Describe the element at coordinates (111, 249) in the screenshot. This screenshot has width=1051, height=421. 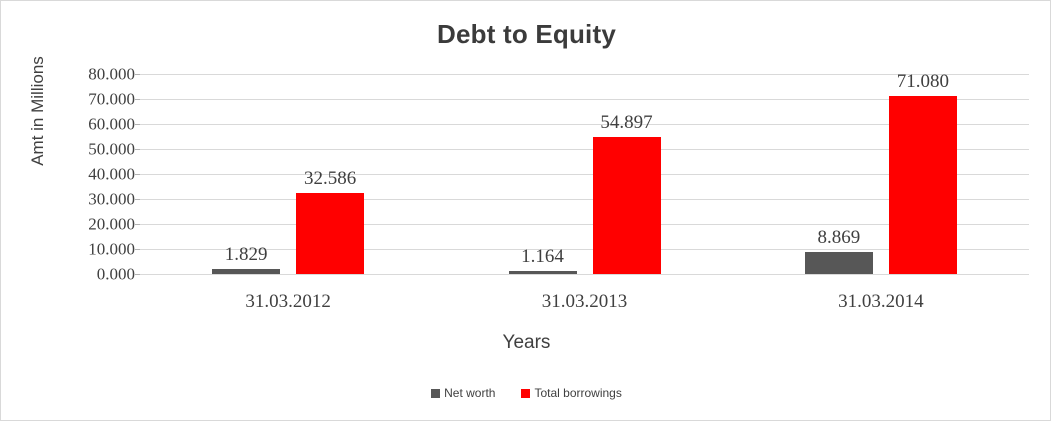
I see `y-axis-tick-label: 10.000` at that location.